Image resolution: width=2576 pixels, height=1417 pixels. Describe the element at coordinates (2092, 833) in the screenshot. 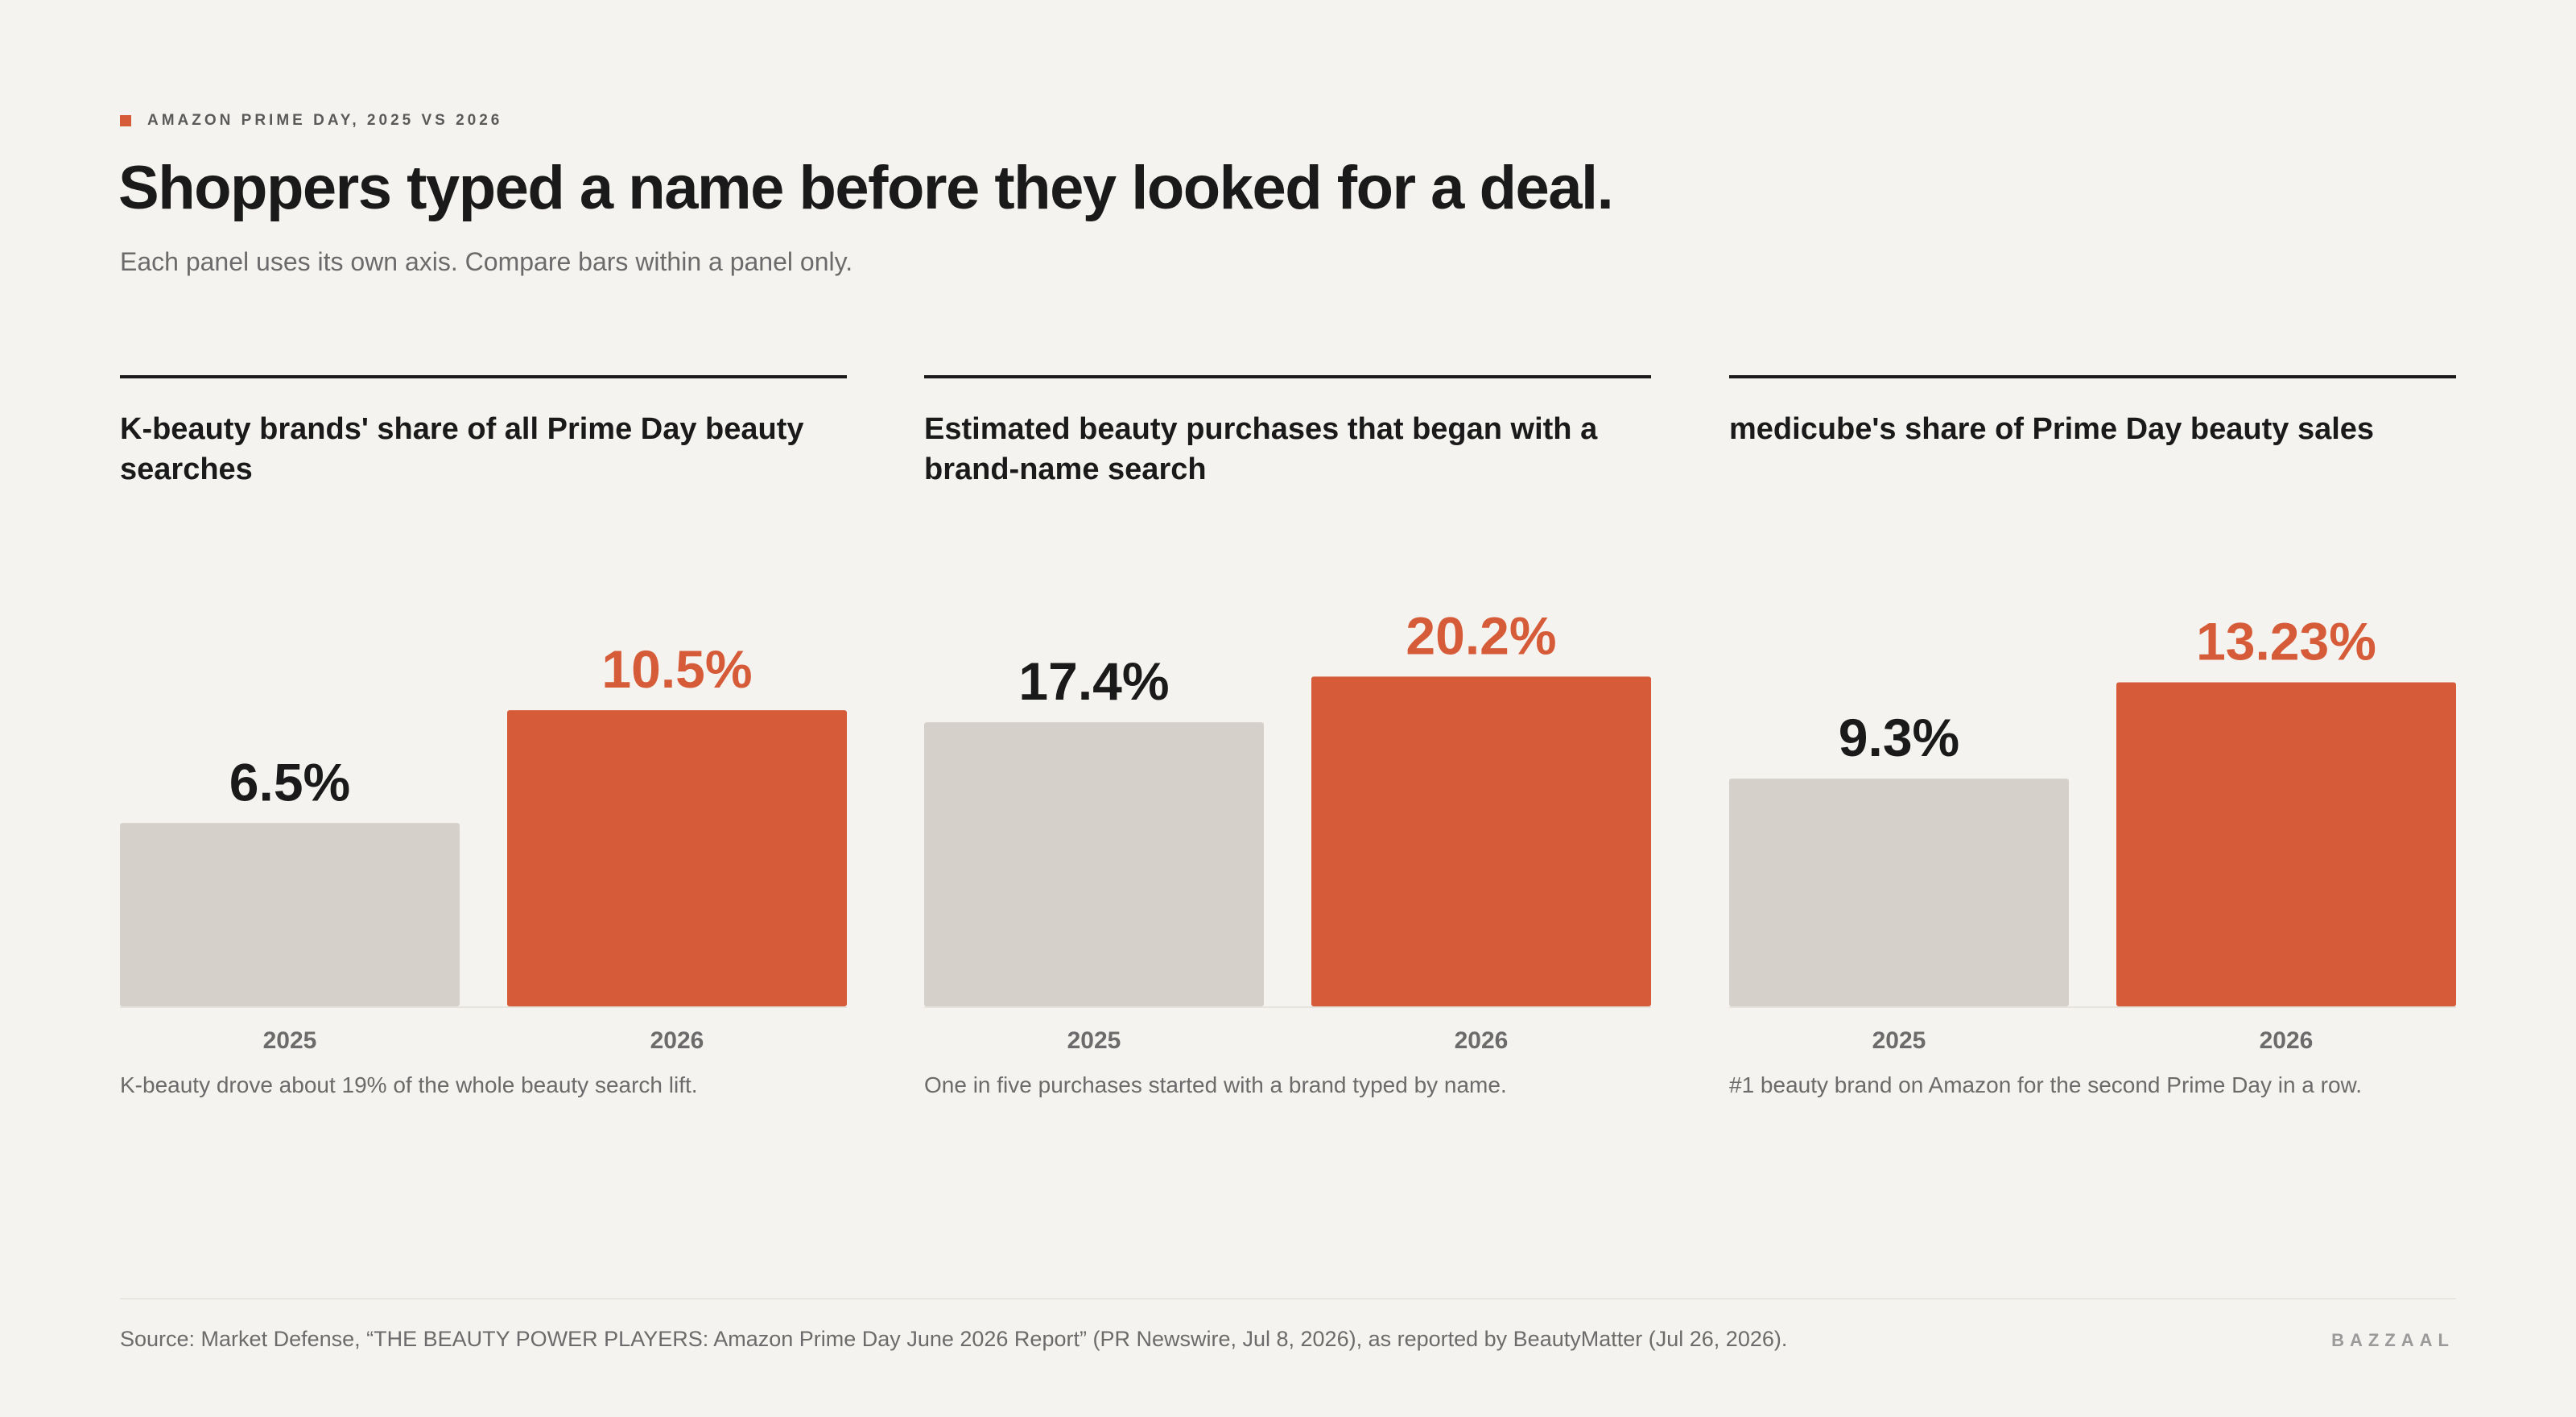

I see `bar-chart: 9.3% 2025 13.23% 2026` at that location.